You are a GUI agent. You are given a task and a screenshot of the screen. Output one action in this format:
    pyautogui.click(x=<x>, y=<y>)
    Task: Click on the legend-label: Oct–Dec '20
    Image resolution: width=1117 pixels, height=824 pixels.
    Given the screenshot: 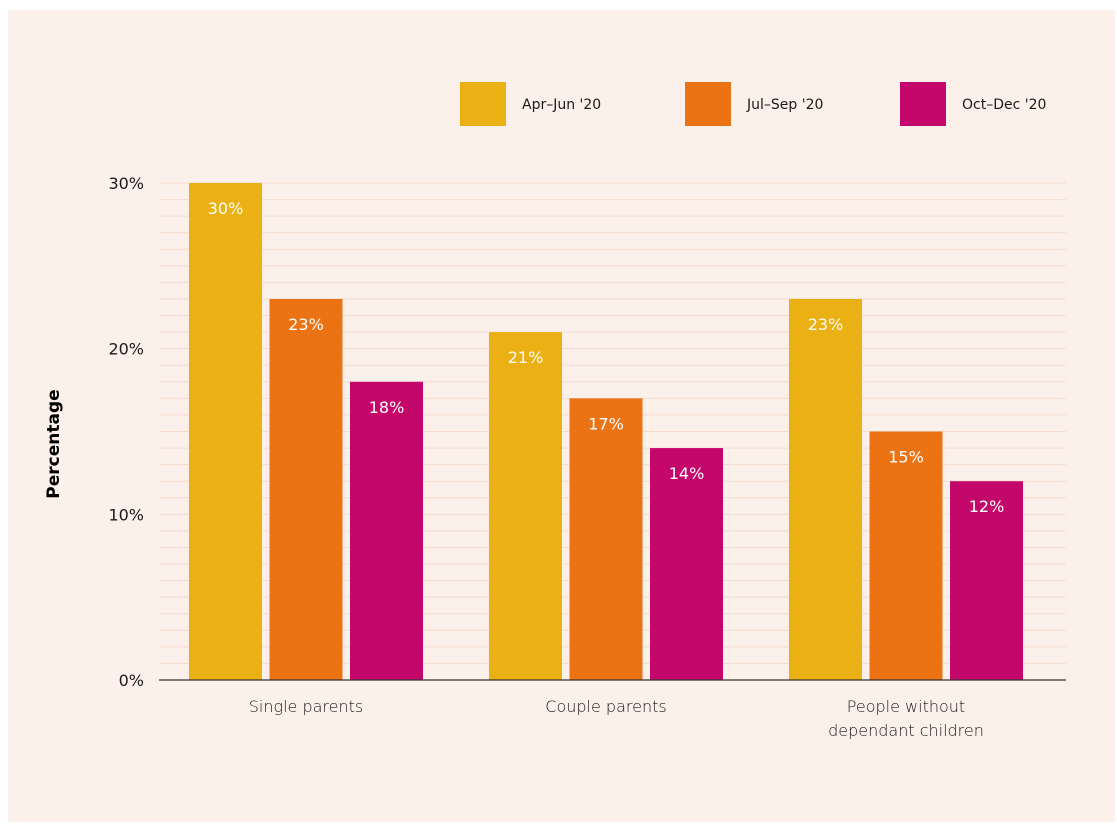 What is the action you would take?
    pyautogui.click(x=1004, y=105)
    